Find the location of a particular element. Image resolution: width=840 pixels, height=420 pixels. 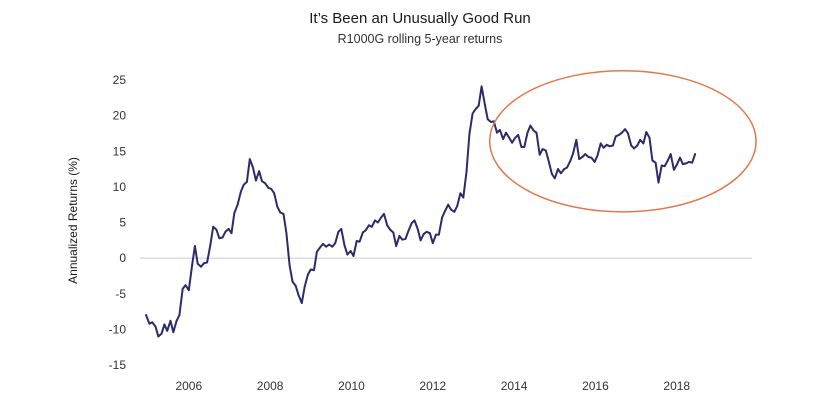

chart-title: It’s Been an Unusually Good Run is located at coordinates (420, 18).